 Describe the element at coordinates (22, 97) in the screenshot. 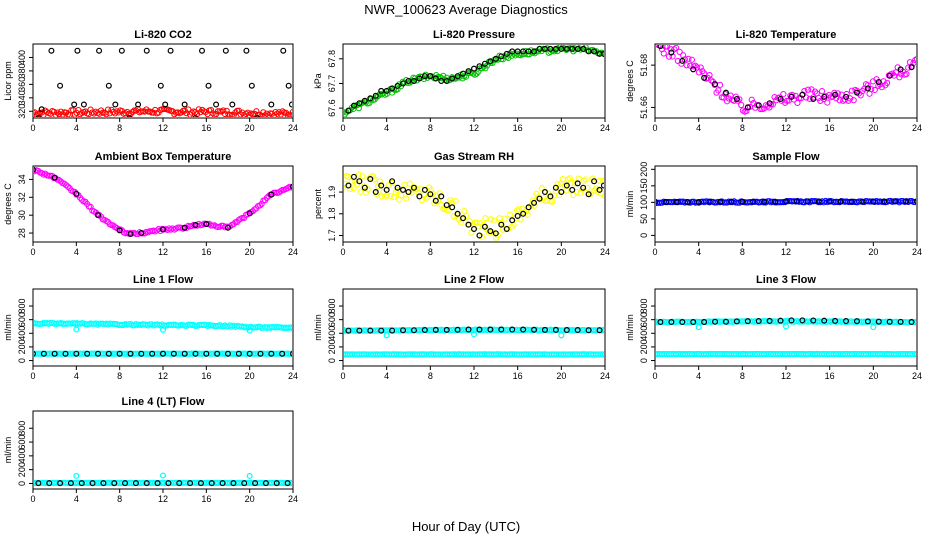

I see `panel-li-820-co2-ytick-label: 340` at that location.